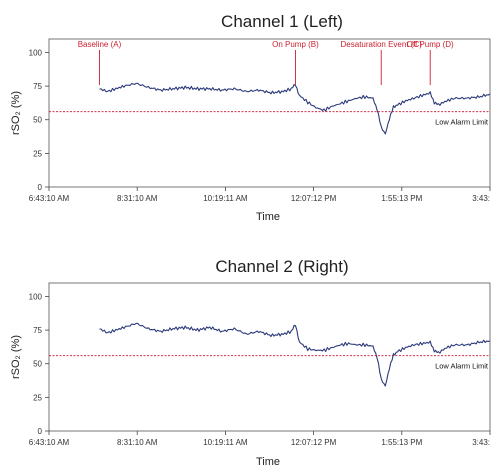 Image resolution: width=500 pixels, height=472 pixels. Describe the element at coordinates (430, 44) in the screenshot. I see `annotation-label: Off Pump (D)` at that location.